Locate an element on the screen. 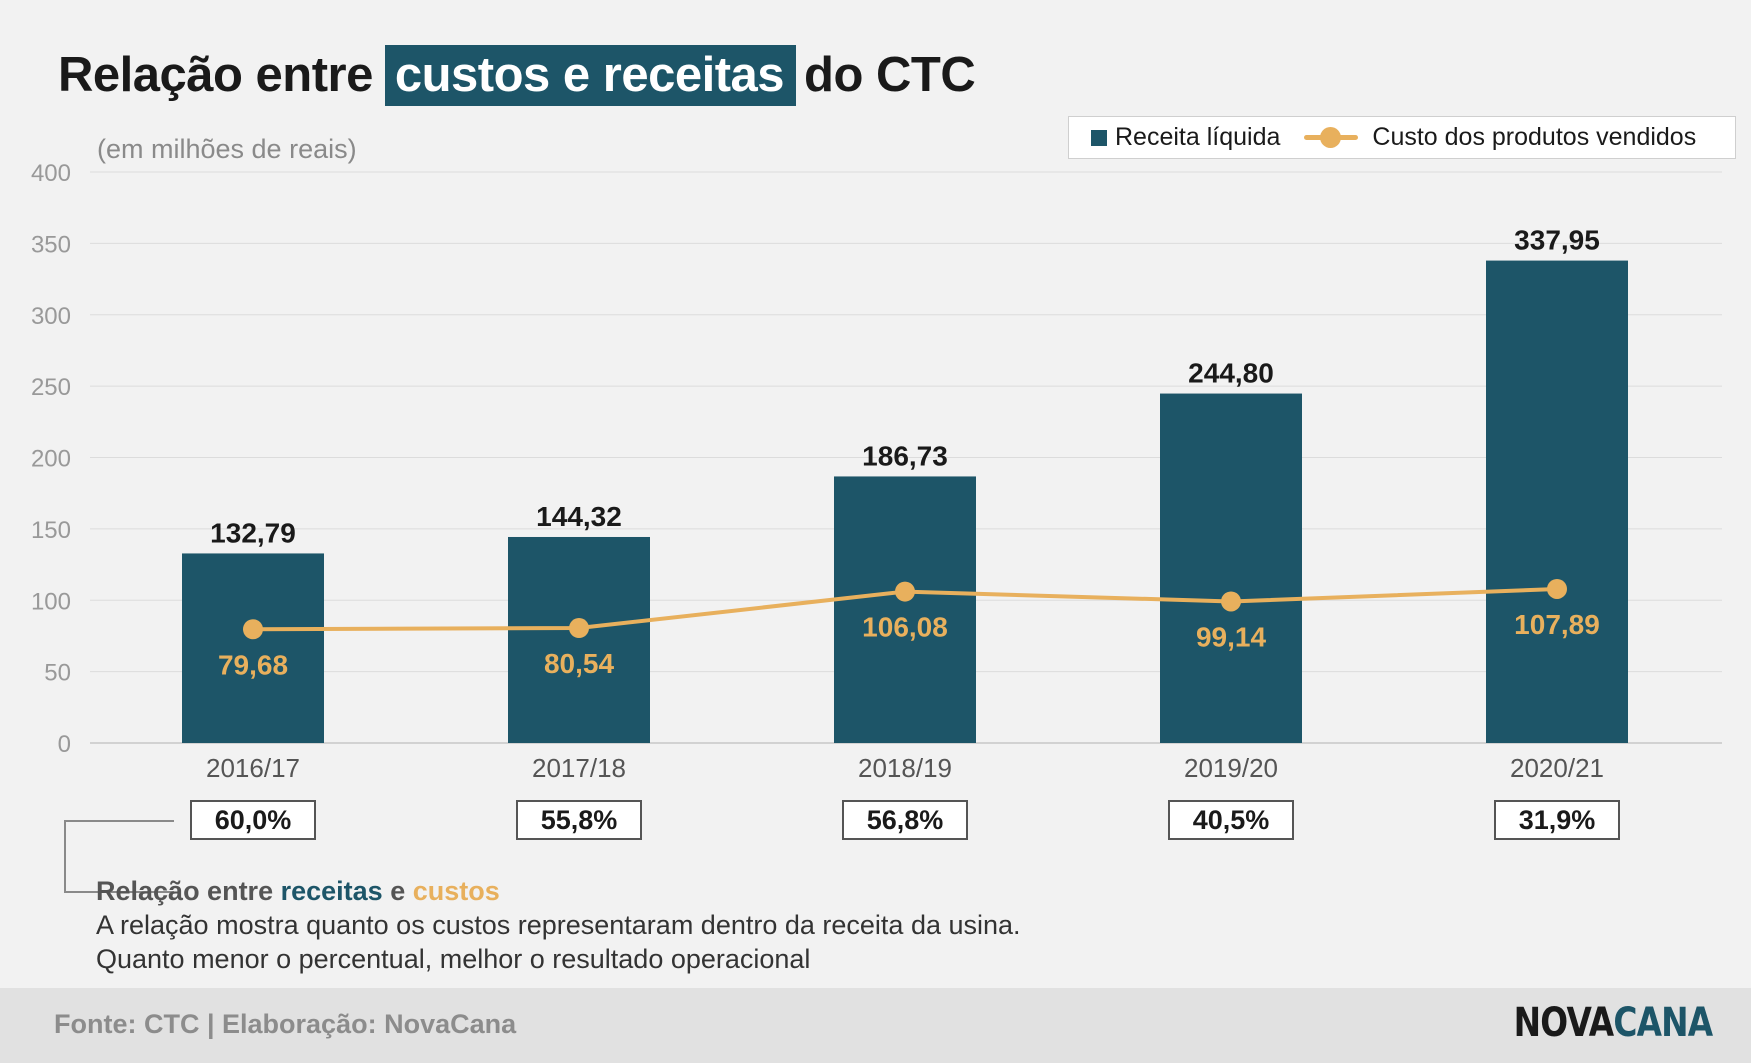 This screenshot has height=1063, width=1751. y-tick-label: 200 is located at coordinates (51, 459).